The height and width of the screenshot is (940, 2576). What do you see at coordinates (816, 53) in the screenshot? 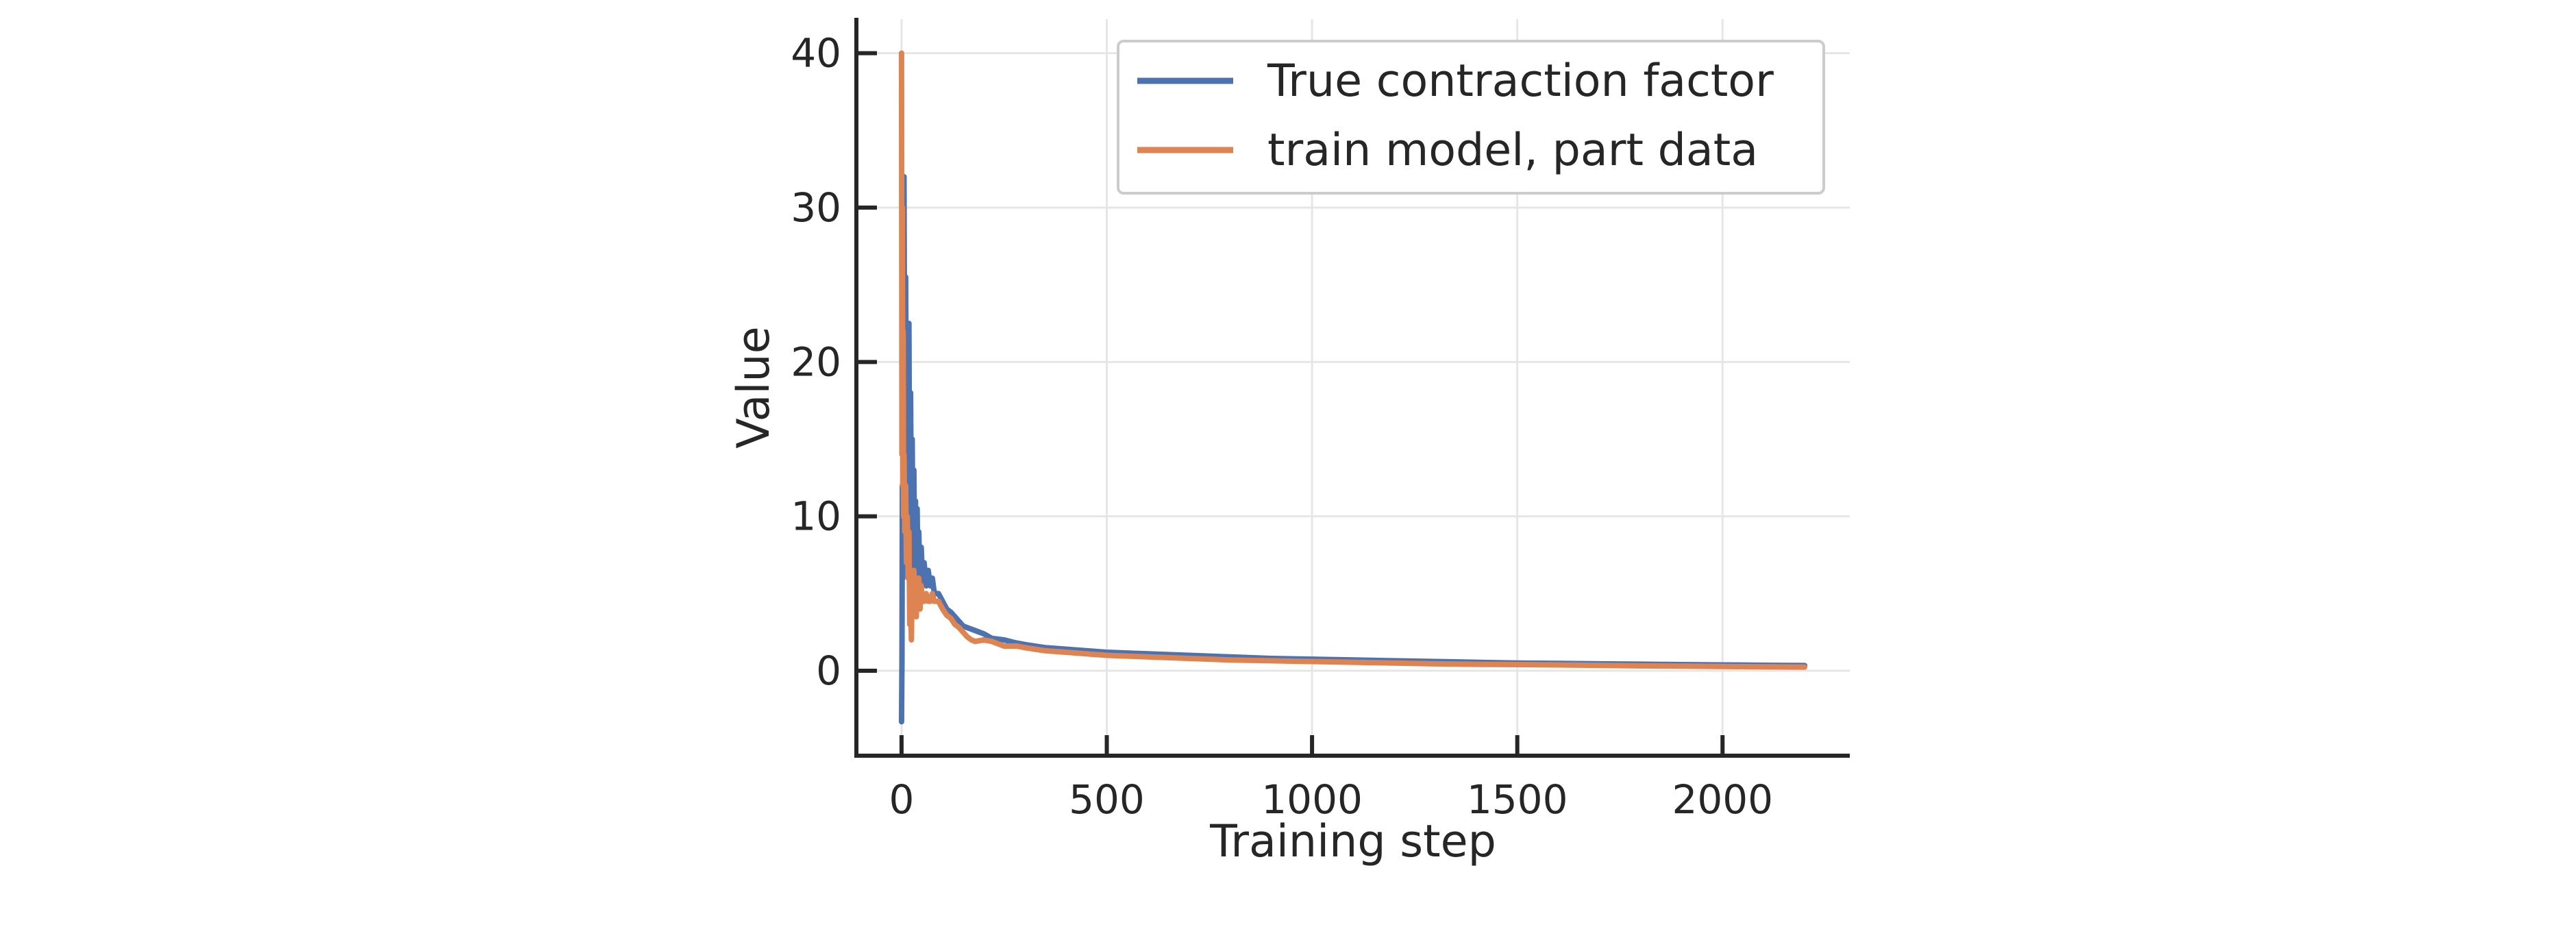
I see `y-tick-label-40: 40` at bounding box center [816, 53].